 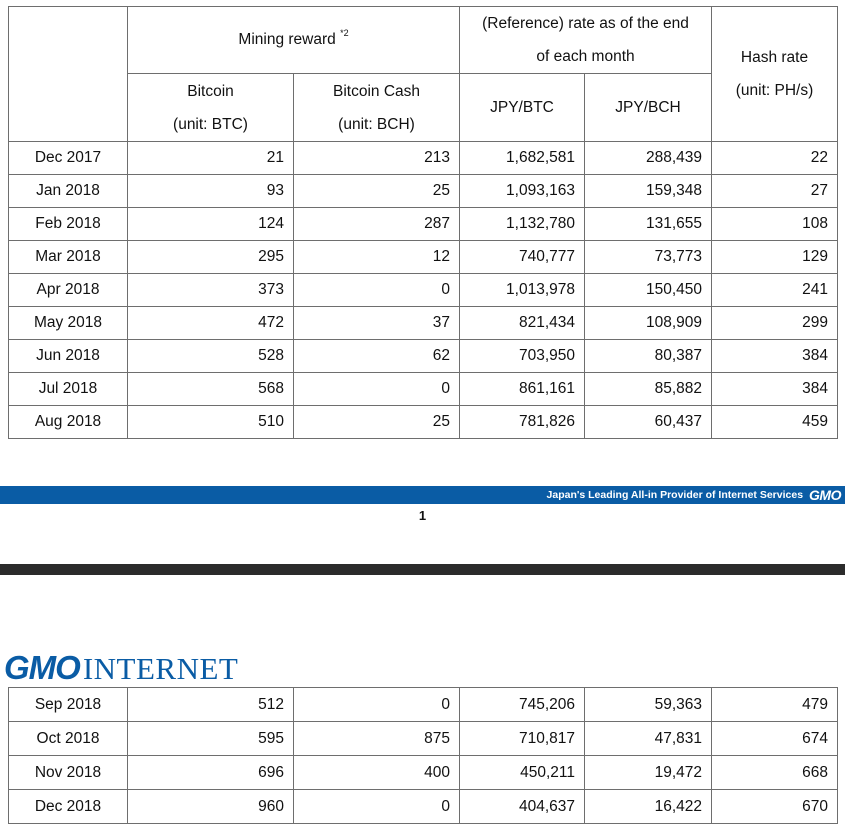 What do you see at coordinates (68, 224) in the screenshot?
I see `month-cell: Feb 2018` at bounding box center [68, 224].